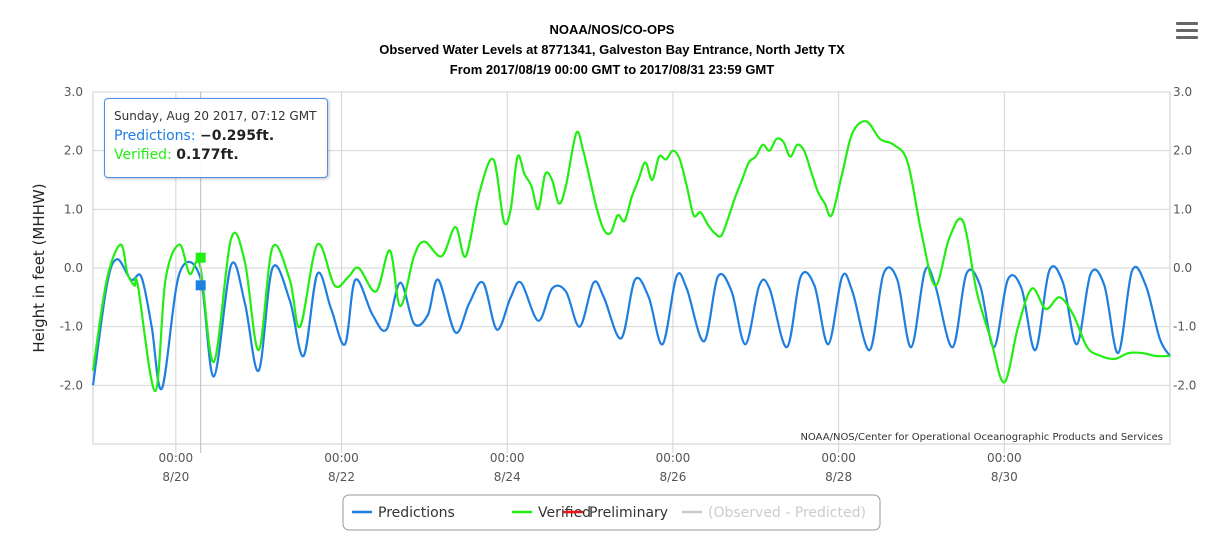  What do you see at coordinates (838, 477) in the screenshot?
I see `x-tick-date: 8/28` at bounding box center [838, 477].